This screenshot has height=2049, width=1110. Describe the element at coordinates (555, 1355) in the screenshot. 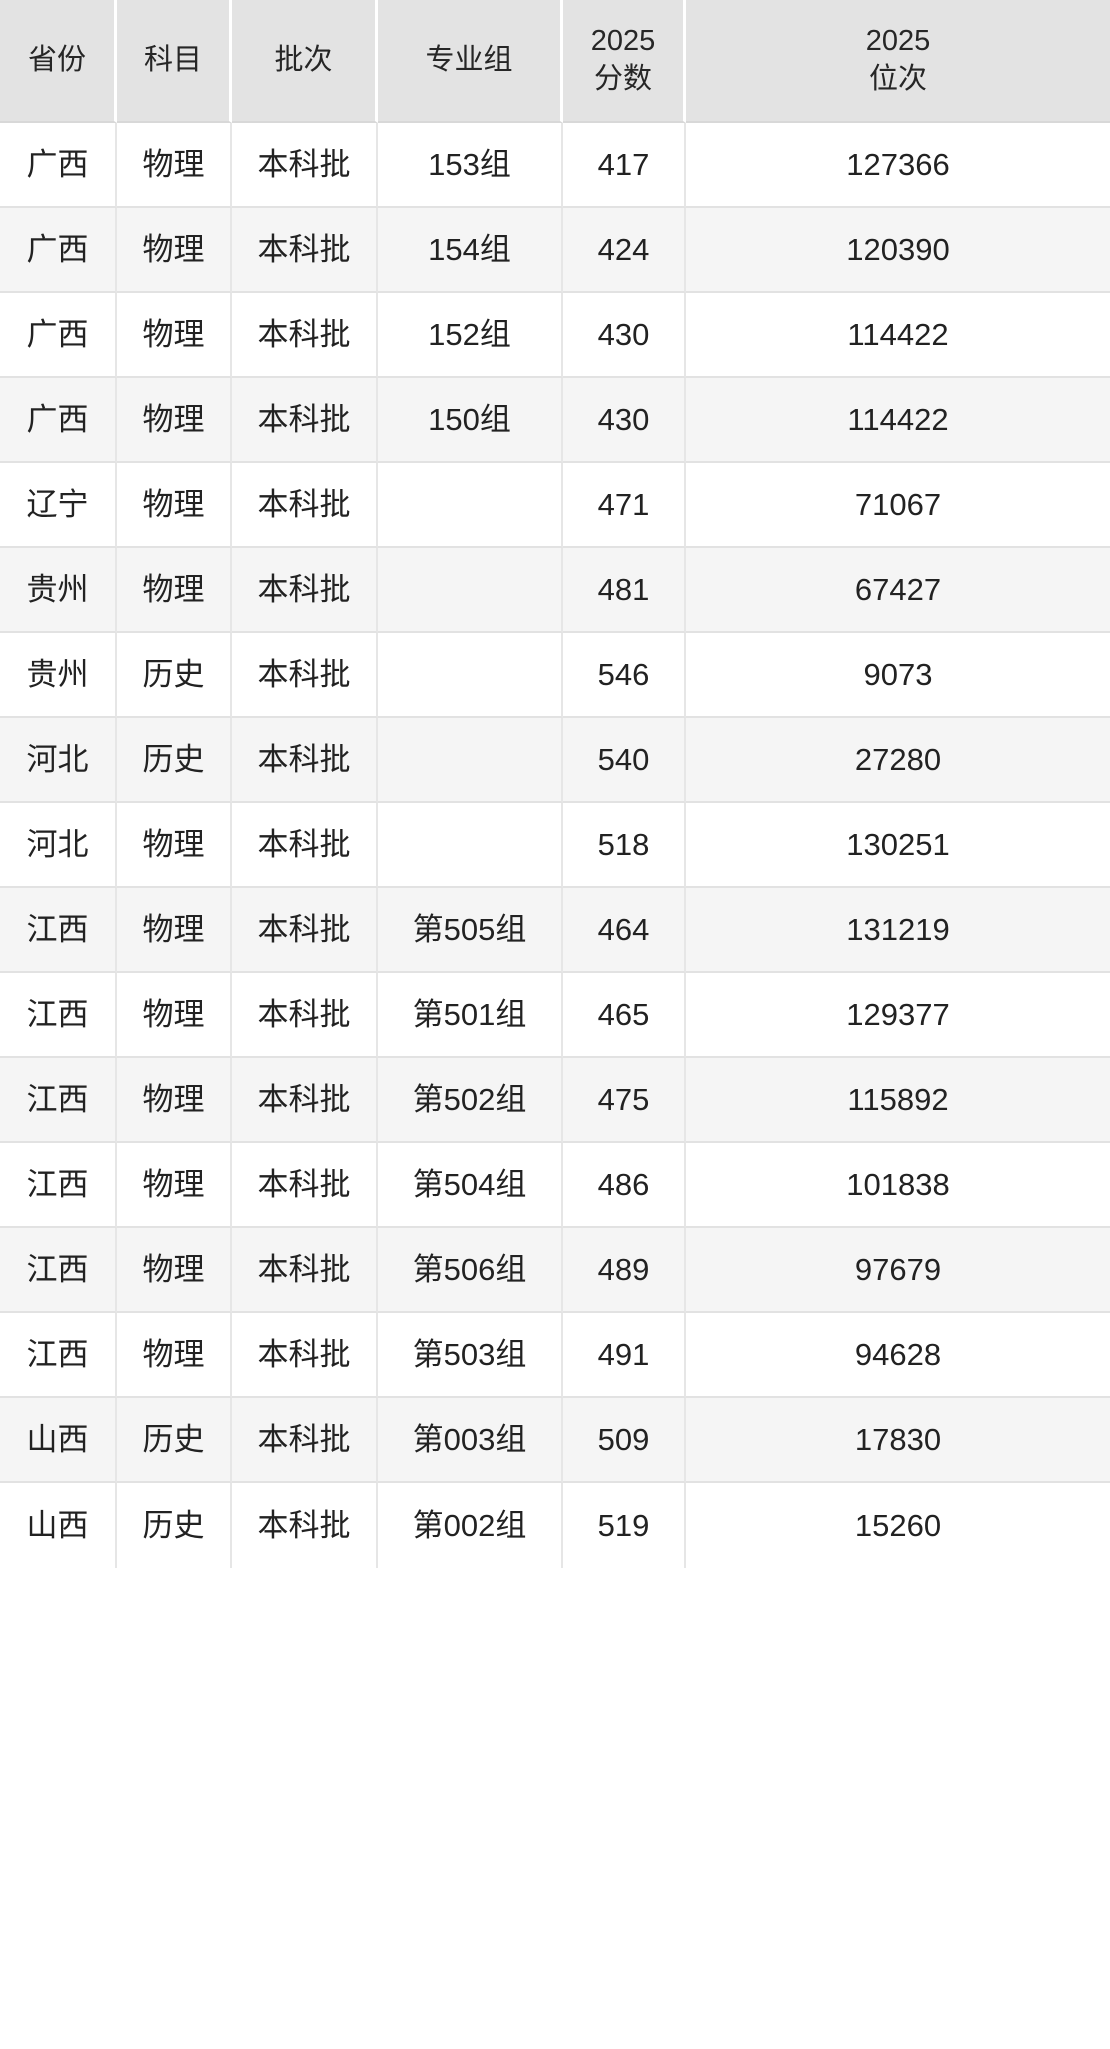

I see `table-row: 江西 物理 本科批 第503组 491 94628` at that location.